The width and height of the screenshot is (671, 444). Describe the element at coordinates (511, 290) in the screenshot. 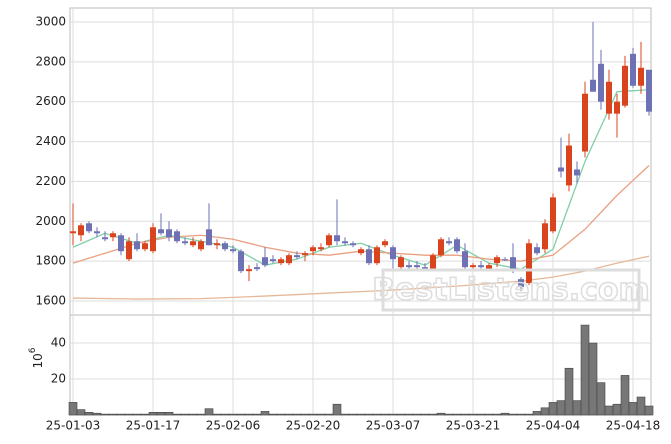

I see `watermark: BestListens.com` at that location.